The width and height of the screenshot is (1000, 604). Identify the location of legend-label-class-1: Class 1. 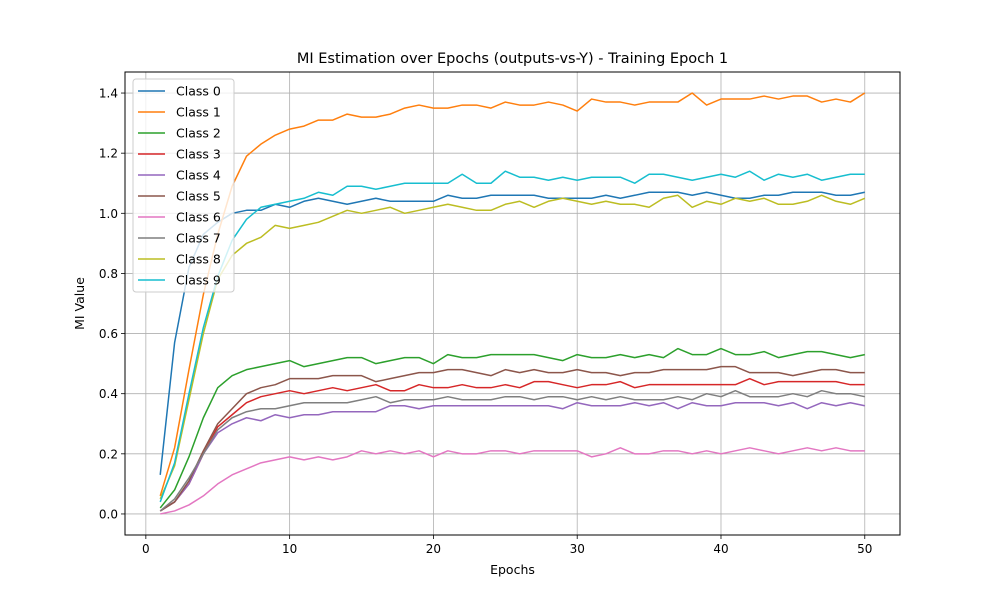
(198, 112).